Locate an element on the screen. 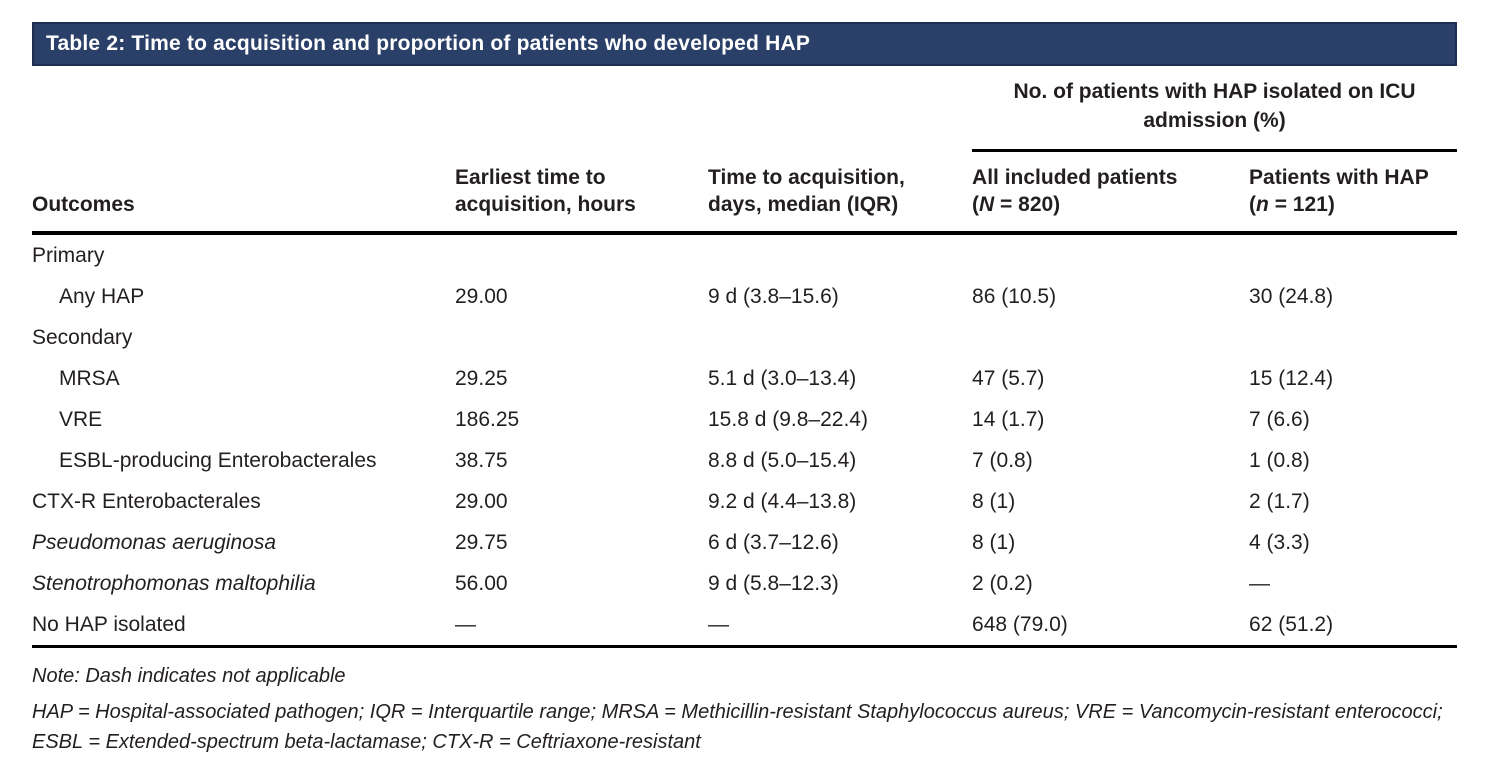 The width and height of the screenshot is (1488, 764). row-label: Stenotrophomonas maltophilia is located at coordinates (174, 583).